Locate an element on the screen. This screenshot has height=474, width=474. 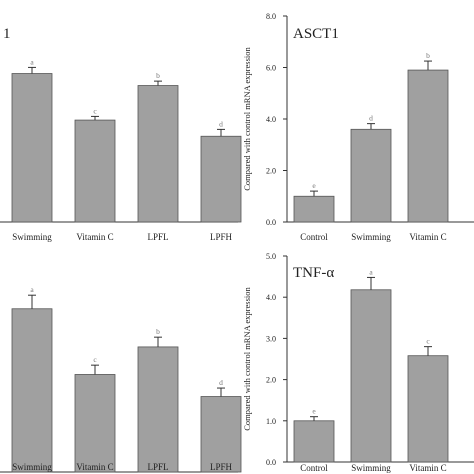
y-tick-label: 3.0 is located at coordinates (271, 338).